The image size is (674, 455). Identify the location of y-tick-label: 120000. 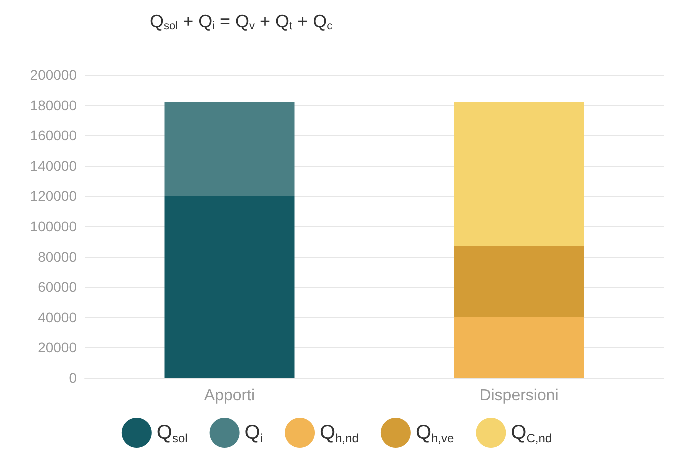
(54, 196).